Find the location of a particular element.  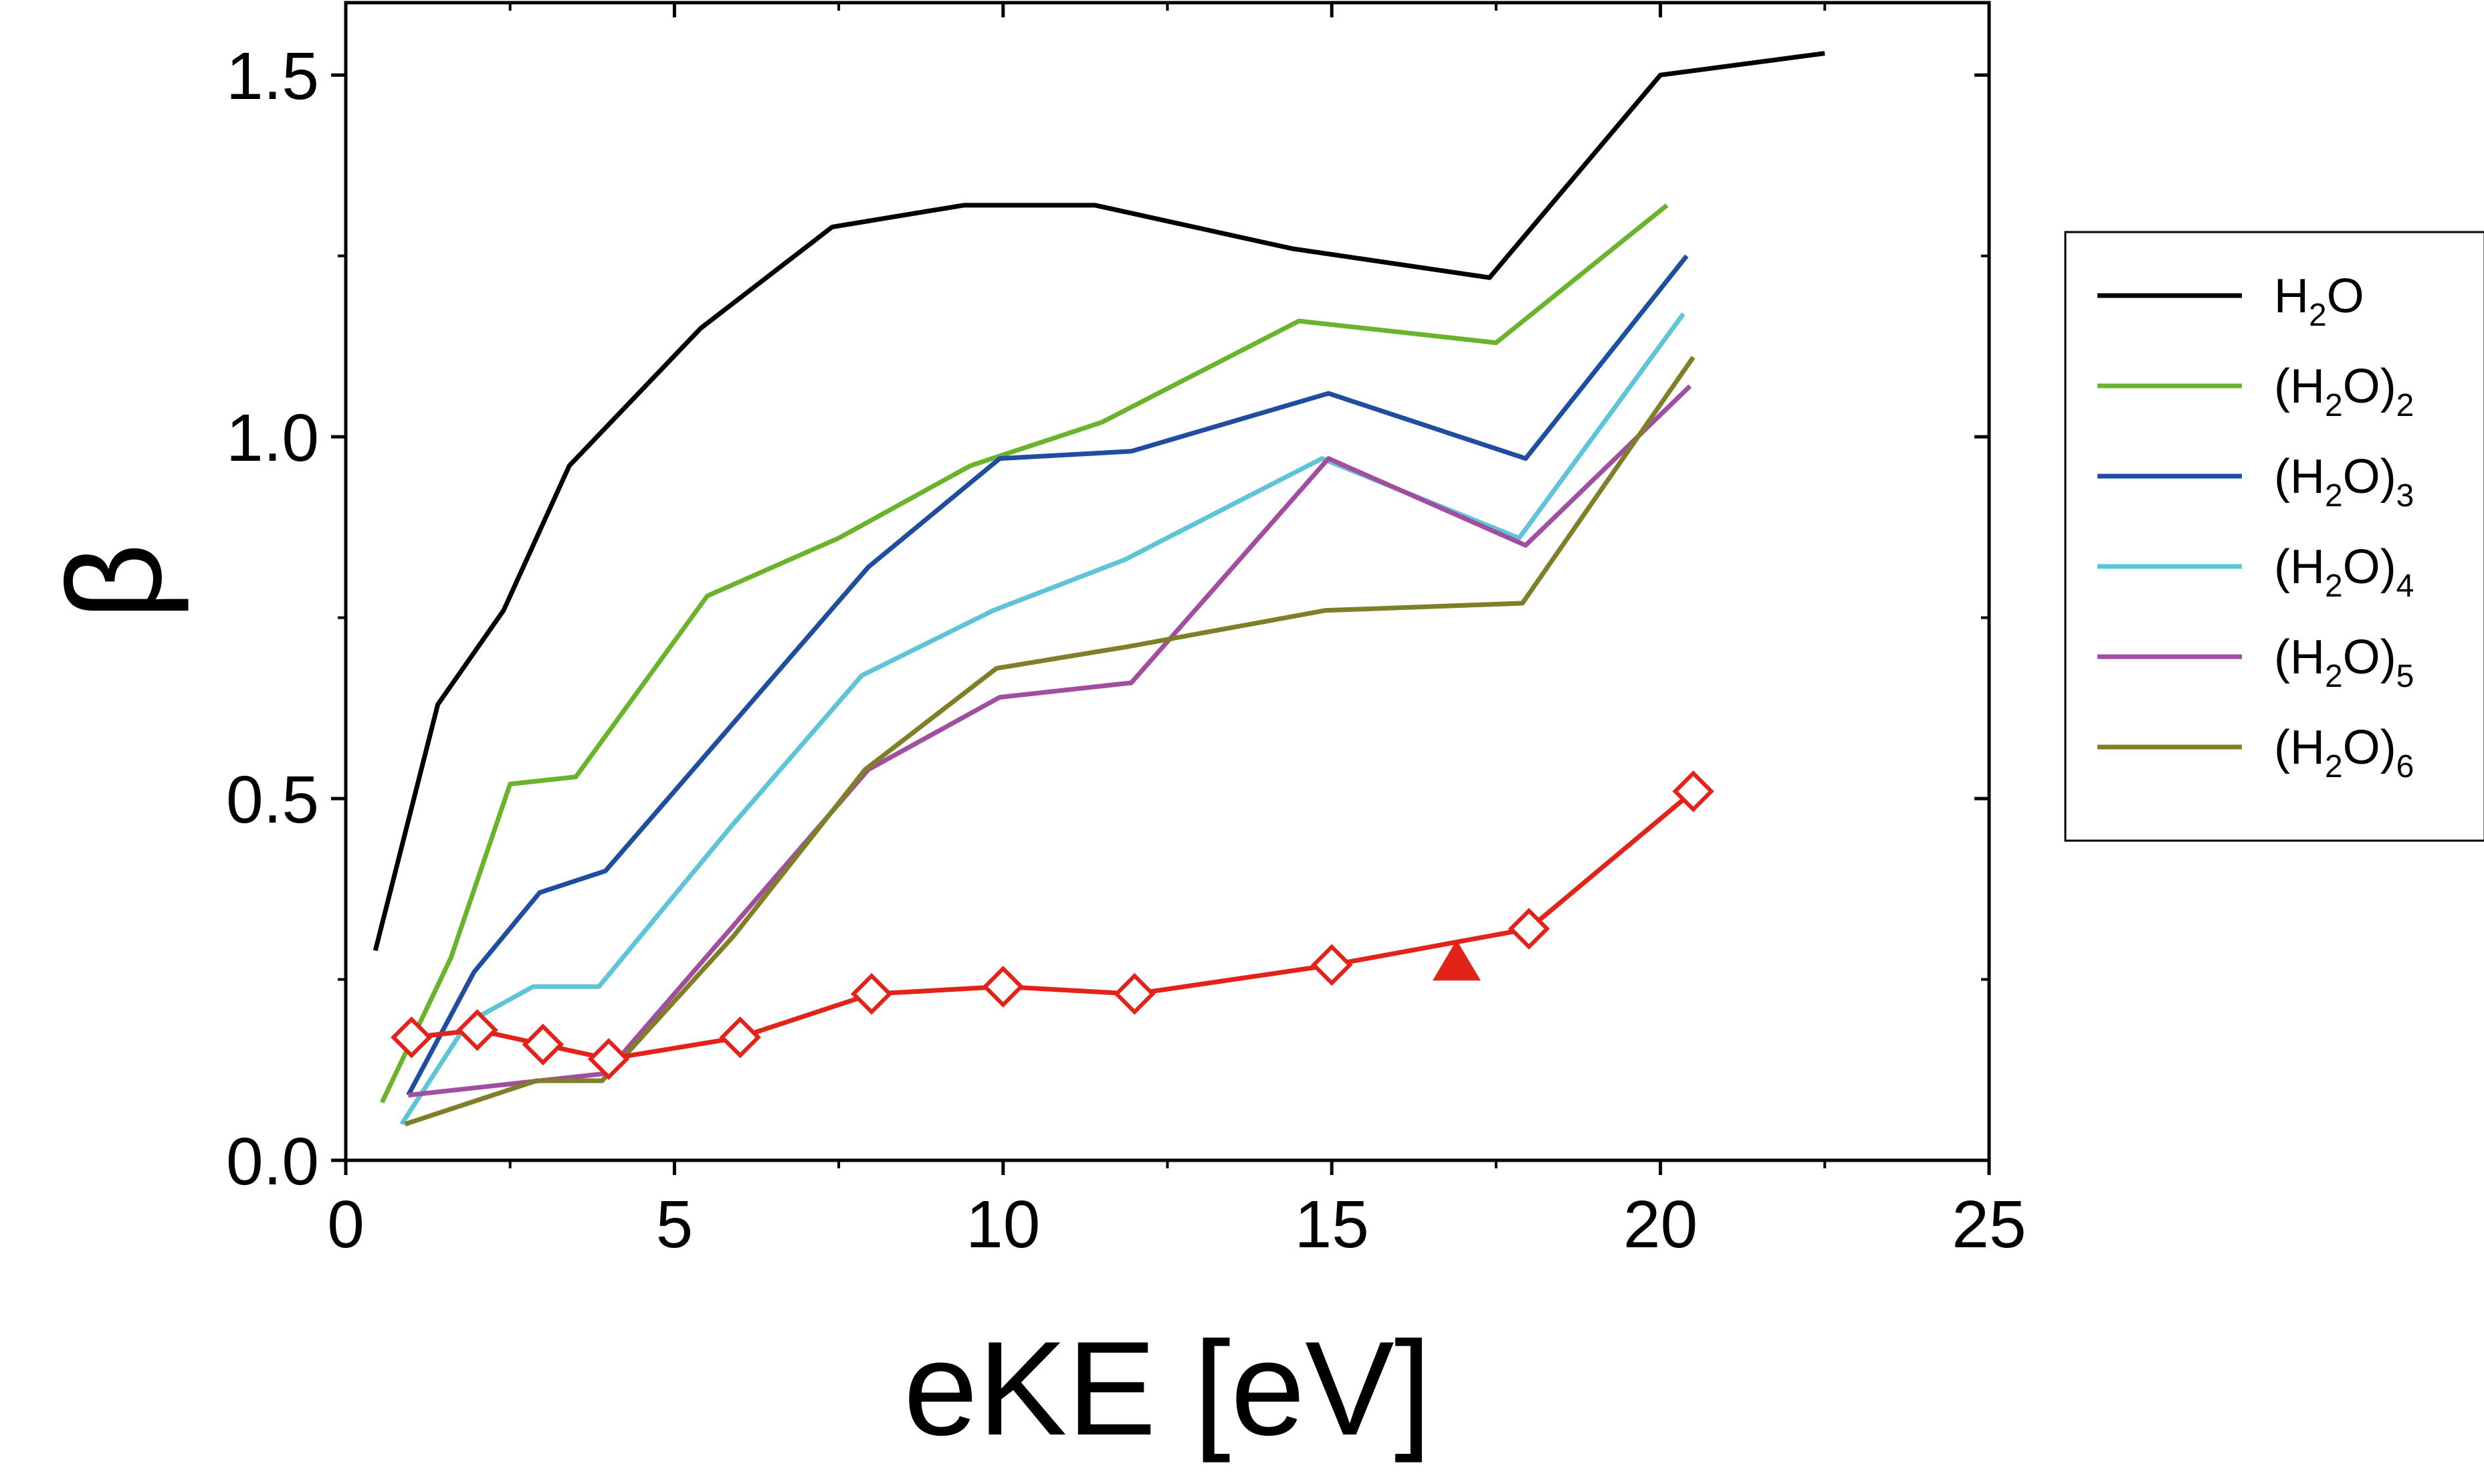

legend-label-subscript: 6 is located at coordinates (2405, 766).